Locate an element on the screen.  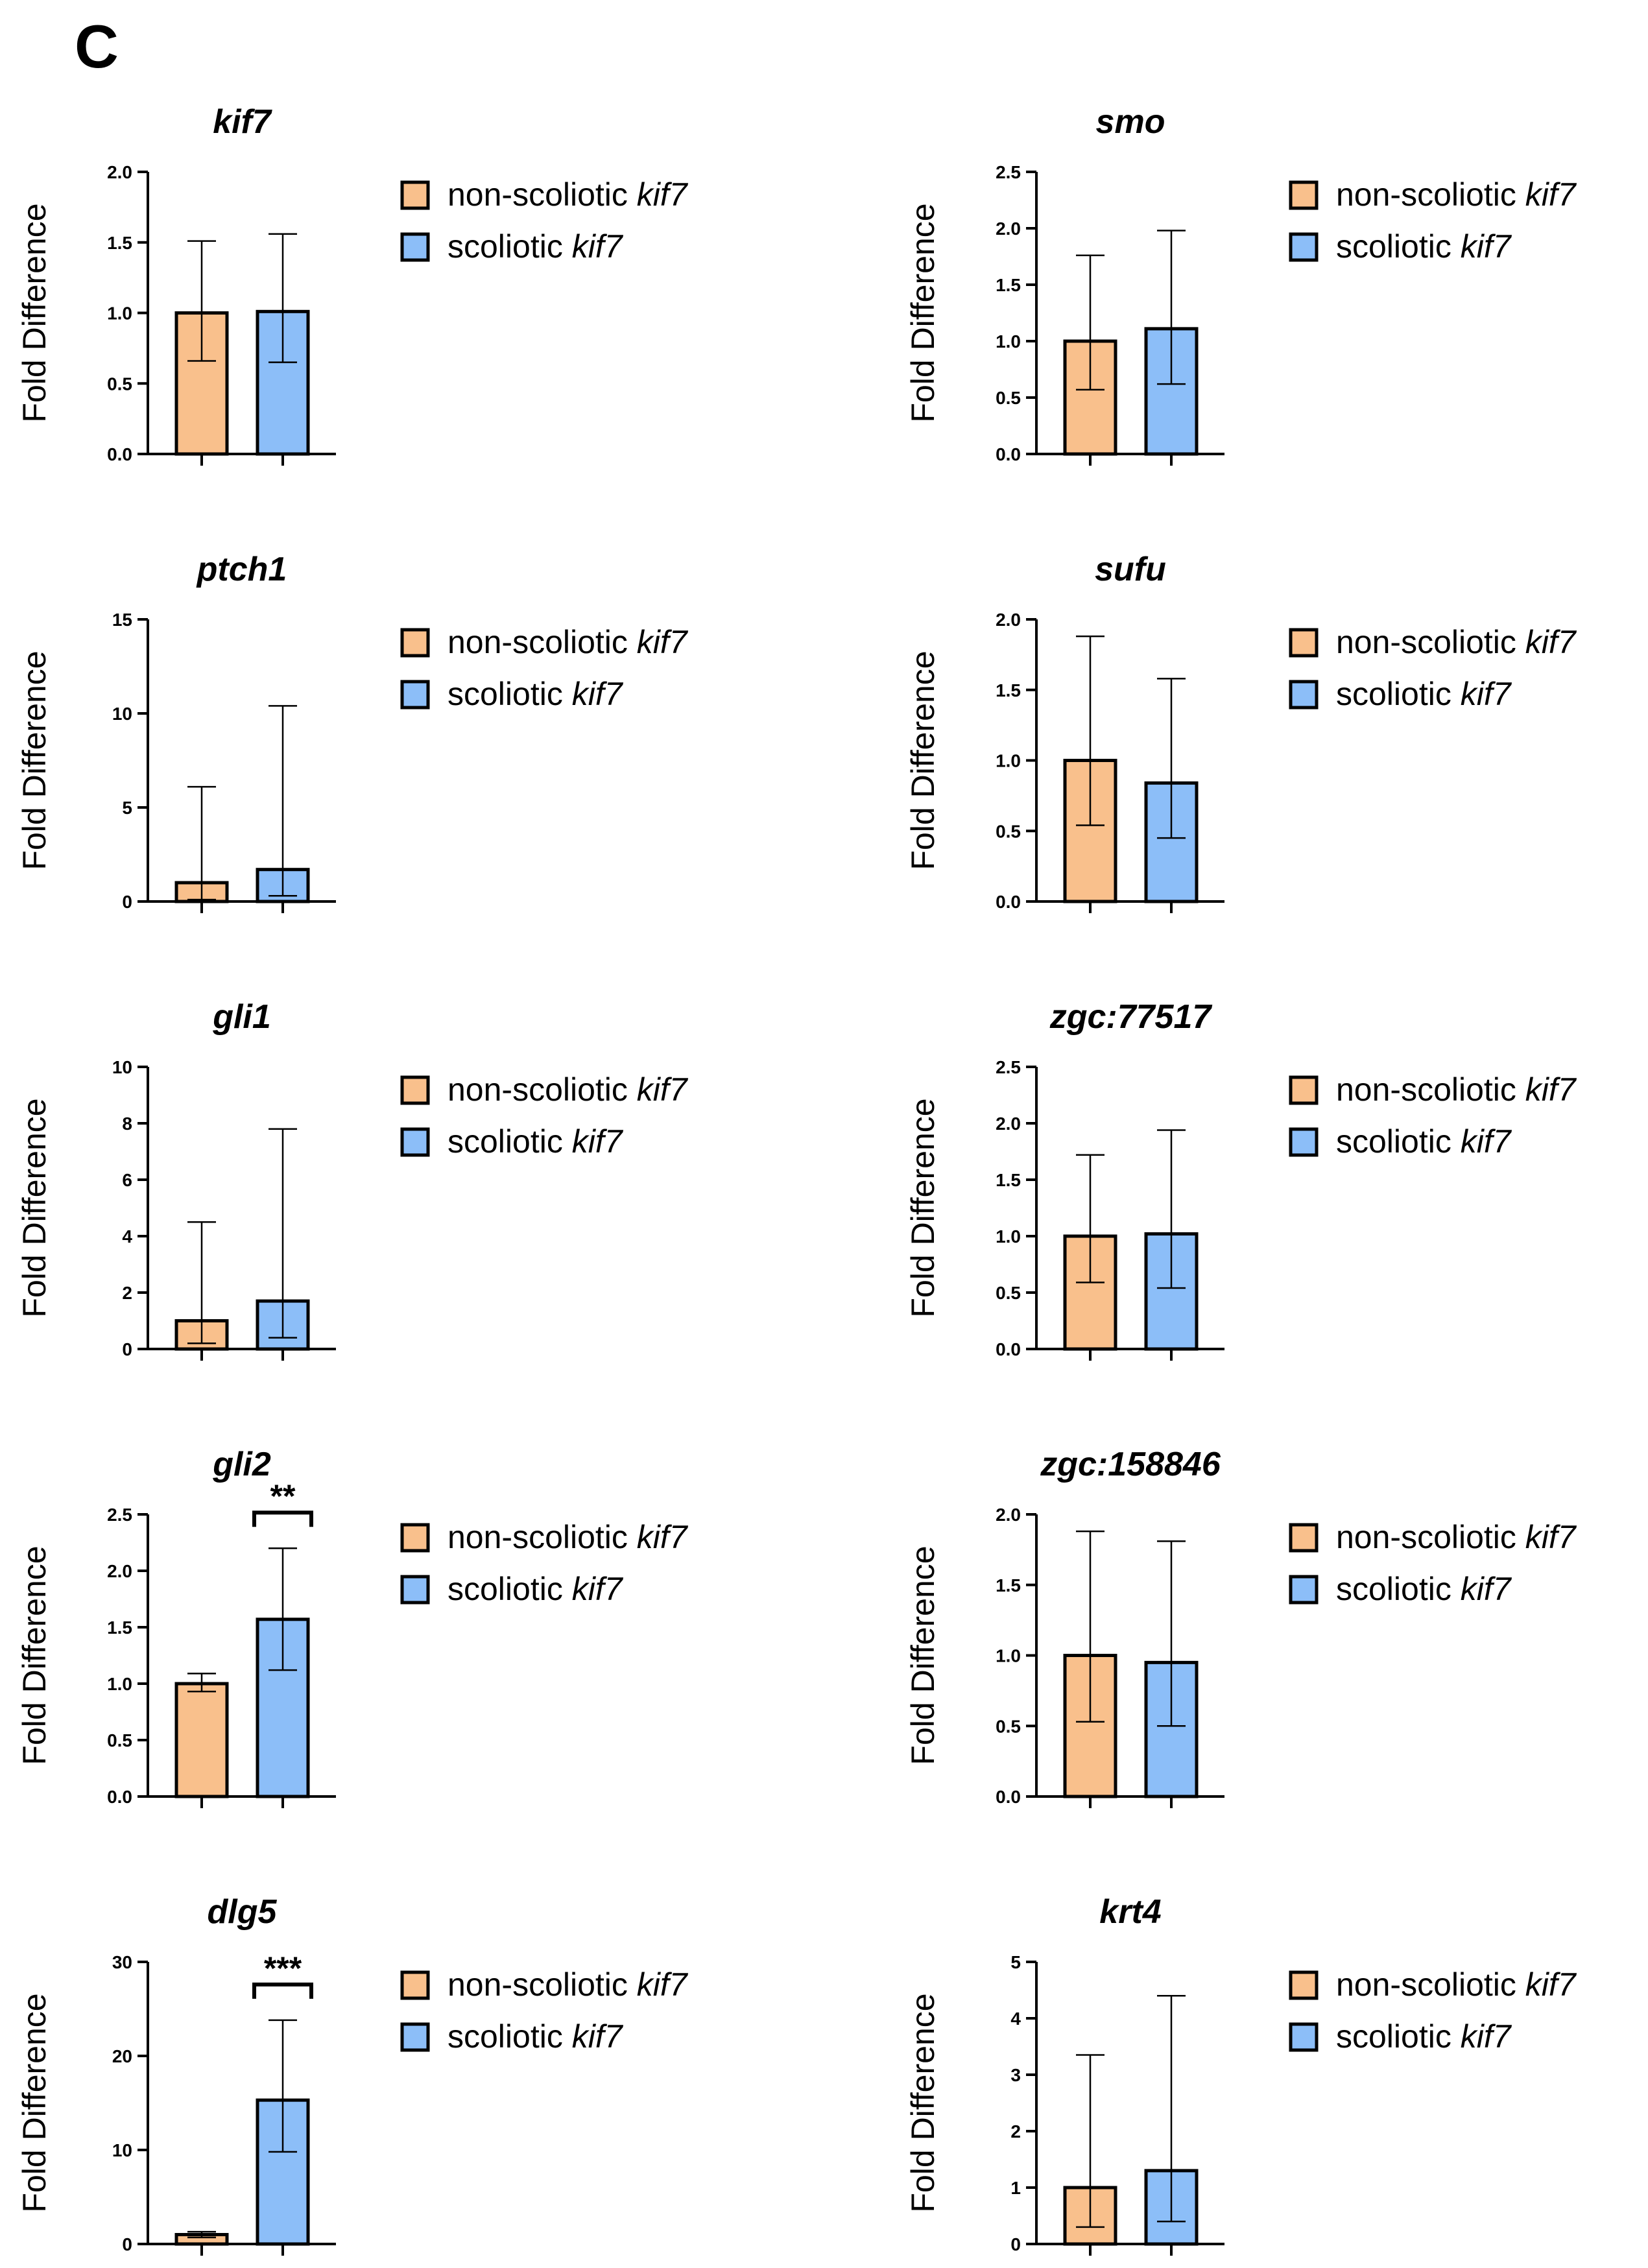
chart-title: zgc:77517 is located at coordinates (1131, 1017).